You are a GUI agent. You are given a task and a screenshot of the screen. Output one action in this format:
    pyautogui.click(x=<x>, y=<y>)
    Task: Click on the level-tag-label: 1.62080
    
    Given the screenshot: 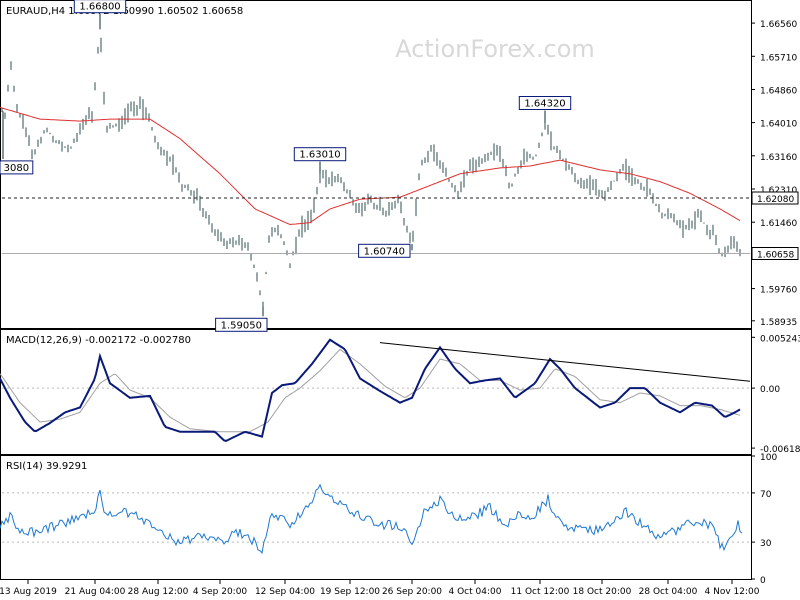 What is the action you would take?
    pyautogui.click(x=775, y=200)
    